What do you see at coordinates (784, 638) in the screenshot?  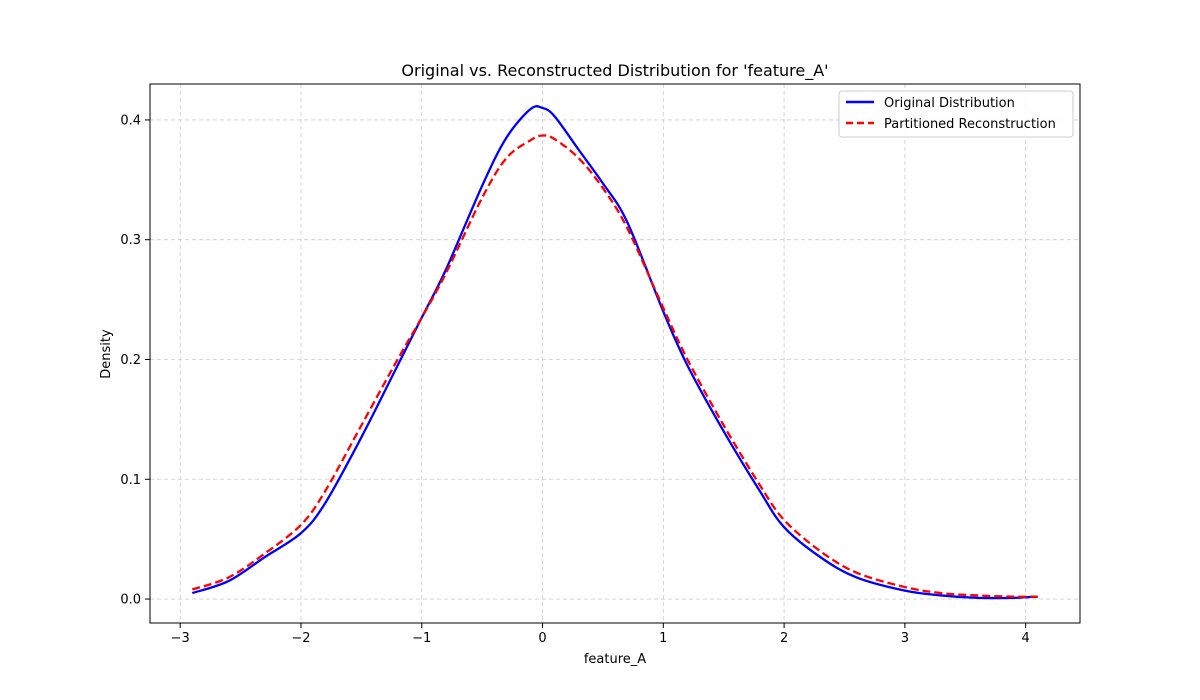 I see `x-tick-label: 2` at bounding box center [784, 638].